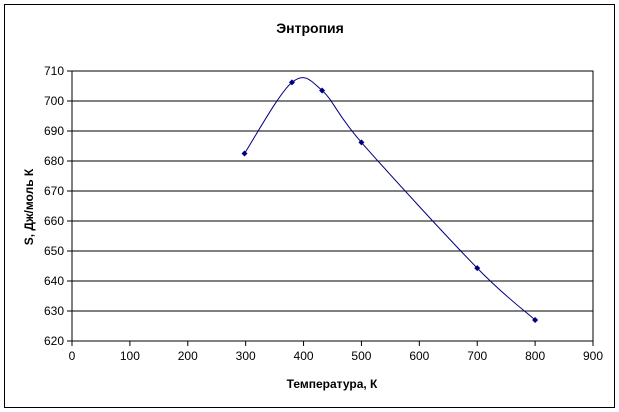 The image size is (619, 412). I want to click on chart-title: Энтропия, so click(310, 28).